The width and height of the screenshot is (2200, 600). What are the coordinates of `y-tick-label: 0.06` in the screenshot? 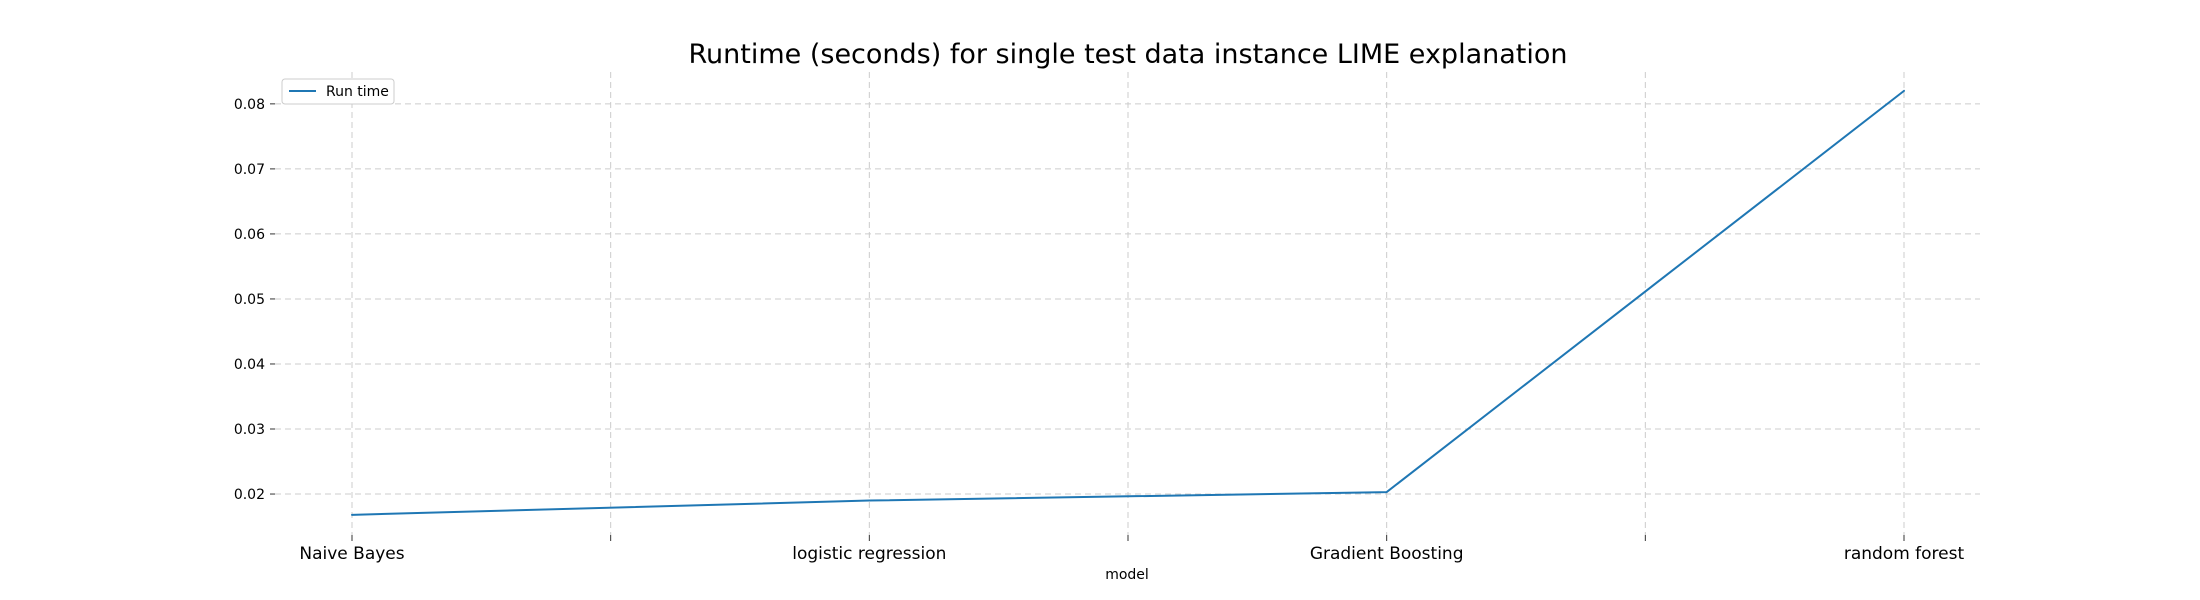 It's located at (249, 235).